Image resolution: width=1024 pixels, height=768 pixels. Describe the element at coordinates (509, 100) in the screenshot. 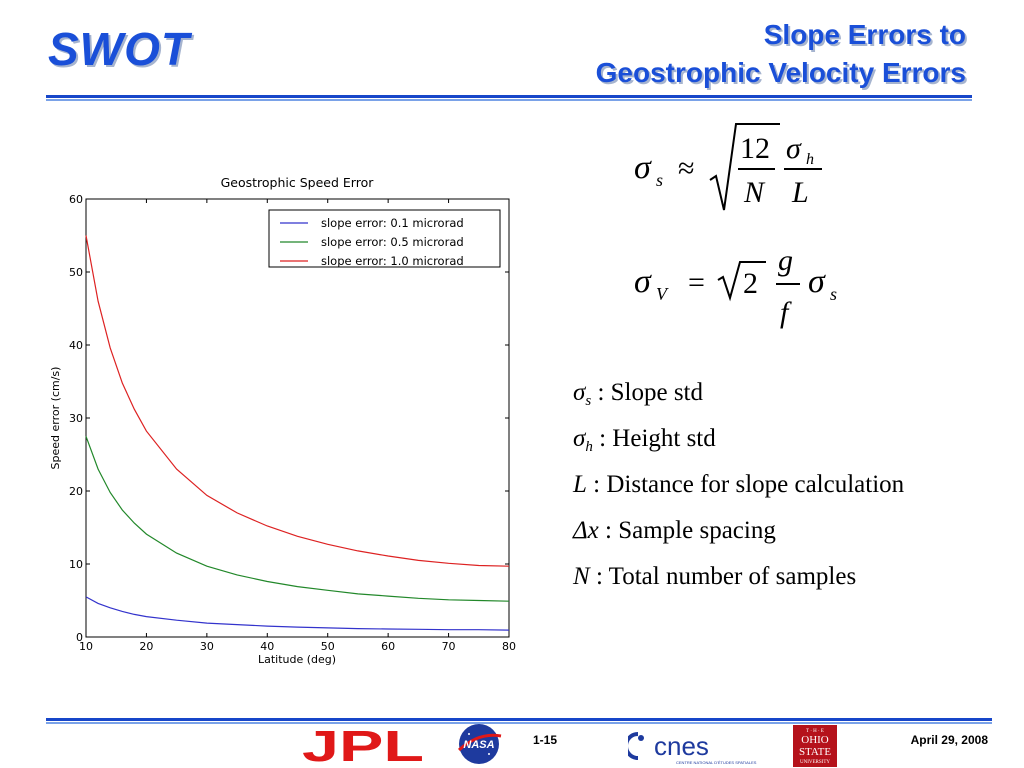

I see `header-rule-shadow` at that location.